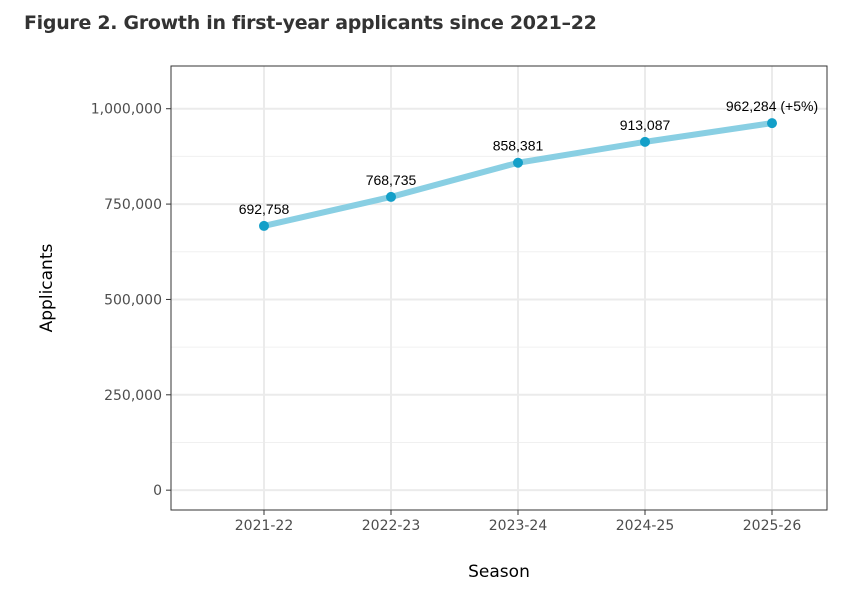 This screenshot has width=868, height=601. I want to click on y-tick-label: 750,000, so click(133, 205).